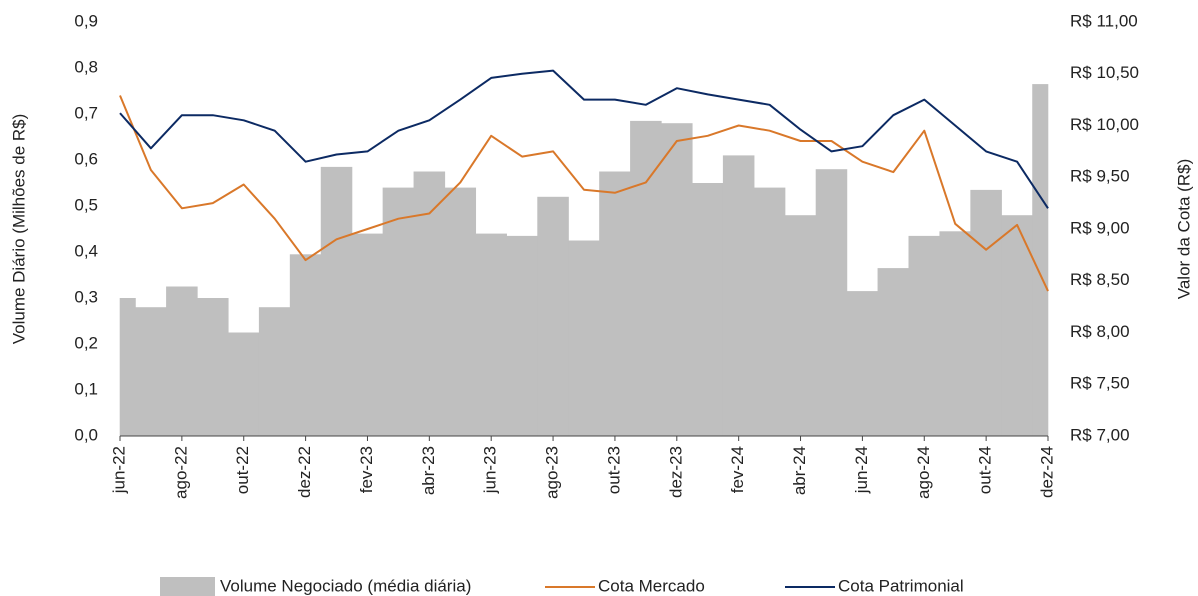 Image resolution: width=1198 pixels, height=596 pixels. I want to click on x-tick-label: out-22, so click(242, 470).